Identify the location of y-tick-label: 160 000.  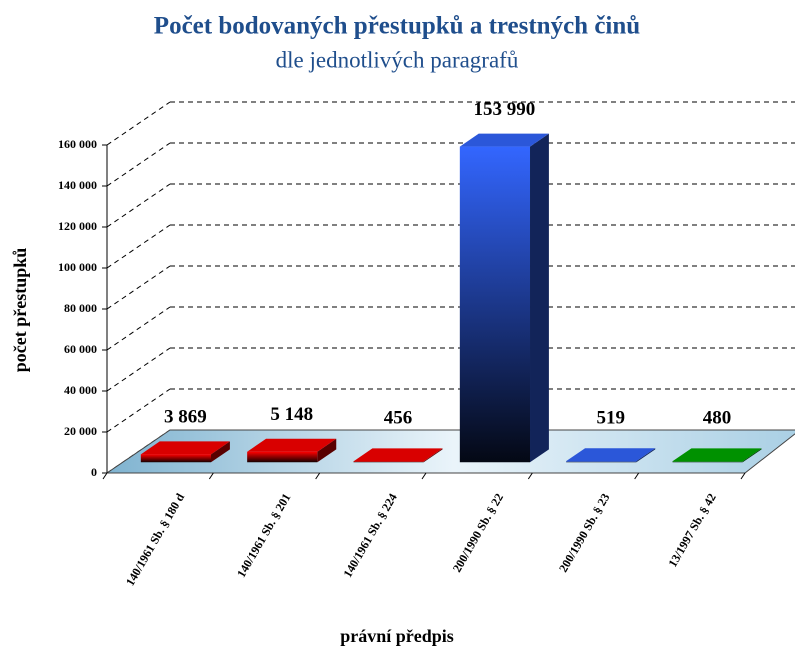
(77, 144).